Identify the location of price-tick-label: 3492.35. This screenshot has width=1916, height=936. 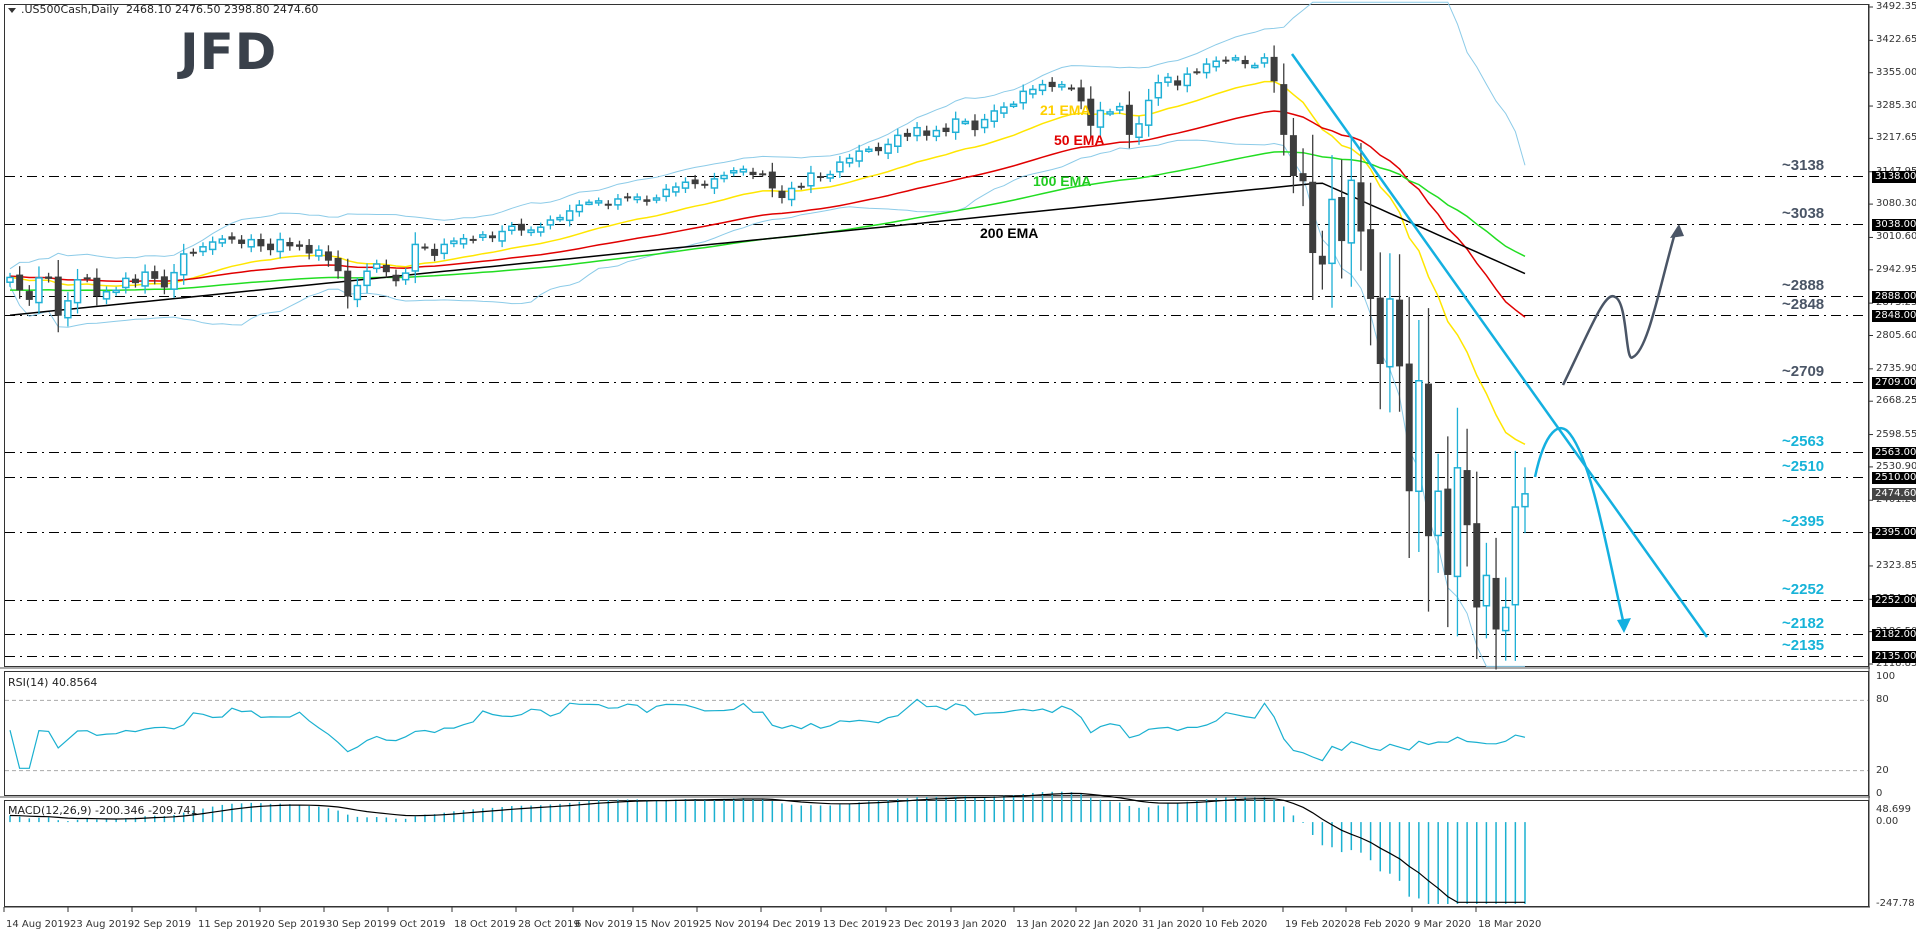
(1896, 6).